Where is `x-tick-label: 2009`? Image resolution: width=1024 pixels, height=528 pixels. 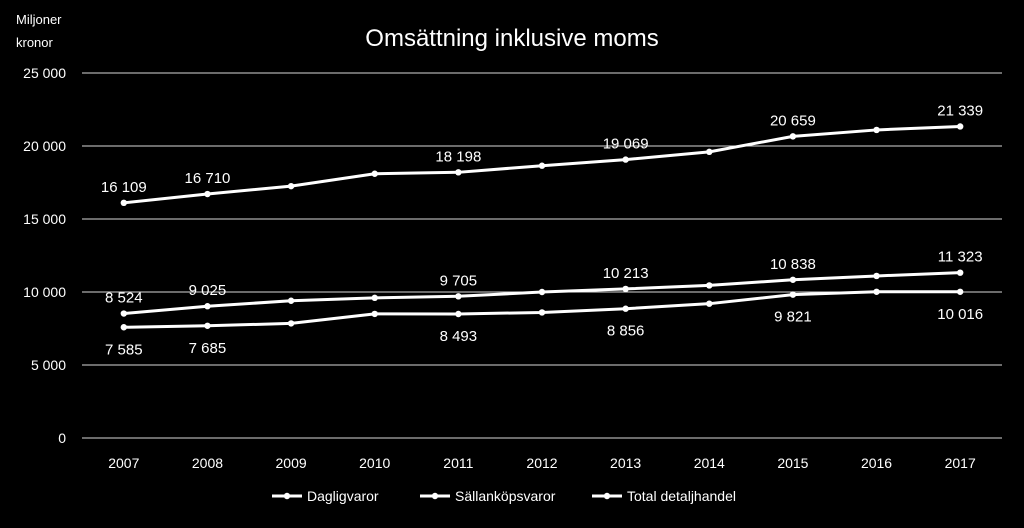 x-tick-label: 2009 is located at coordinates (291, 463).